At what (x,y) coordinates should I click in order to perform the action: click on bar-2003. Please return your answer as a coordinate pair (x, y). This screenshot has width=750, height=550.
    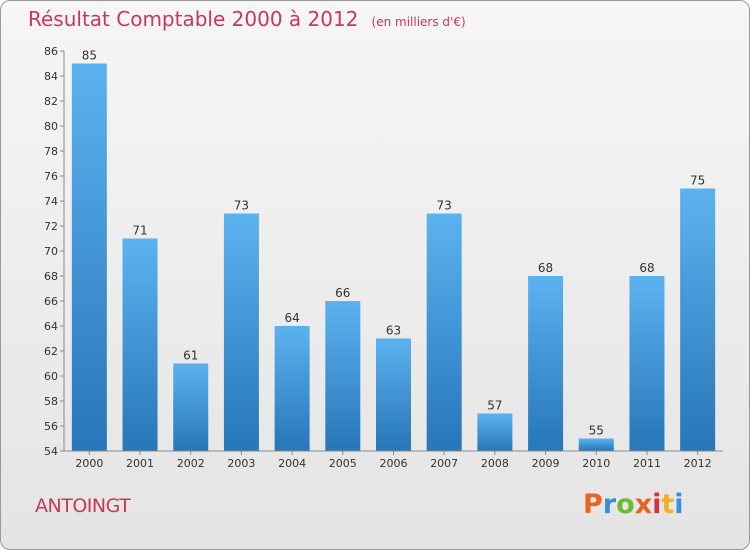
    Looking at the image, I should click on (241, 332).